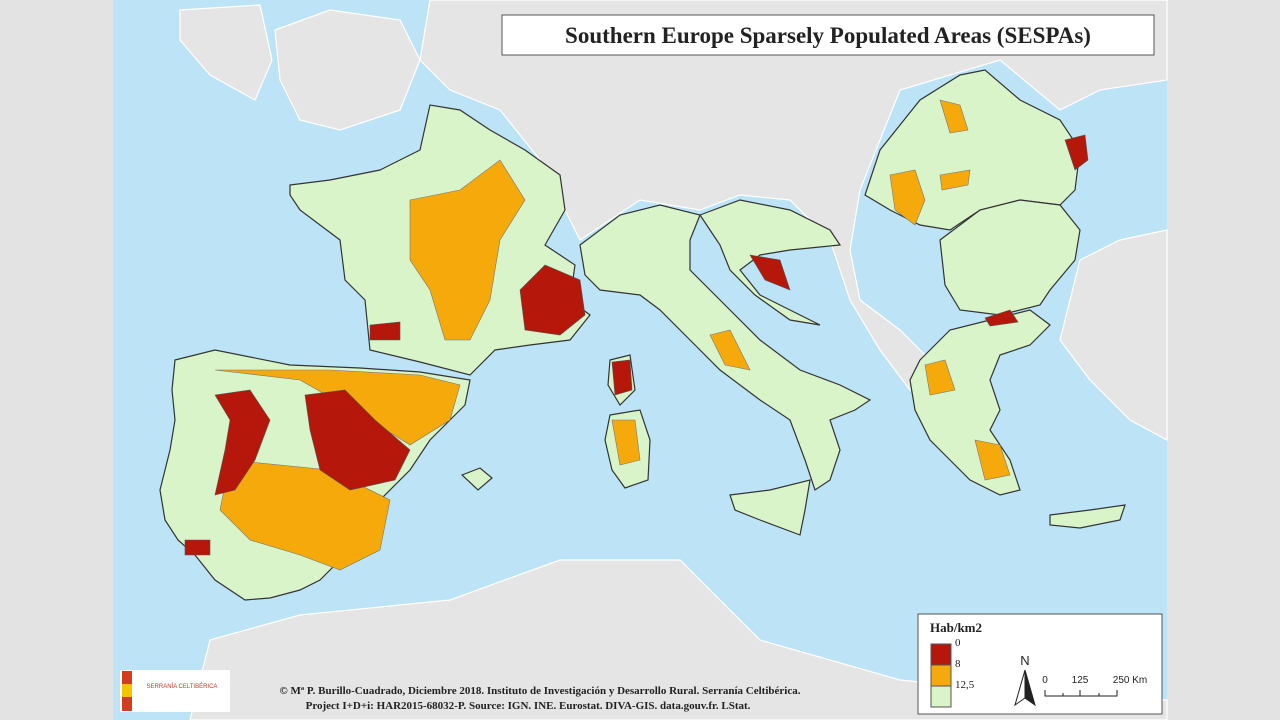 Image resolution: width=1280 pixels, height=720 pixels. What do you see at coordinates (127, 690) in the screenshot?
I see `logo-flag` at bounding box center [127, 690].